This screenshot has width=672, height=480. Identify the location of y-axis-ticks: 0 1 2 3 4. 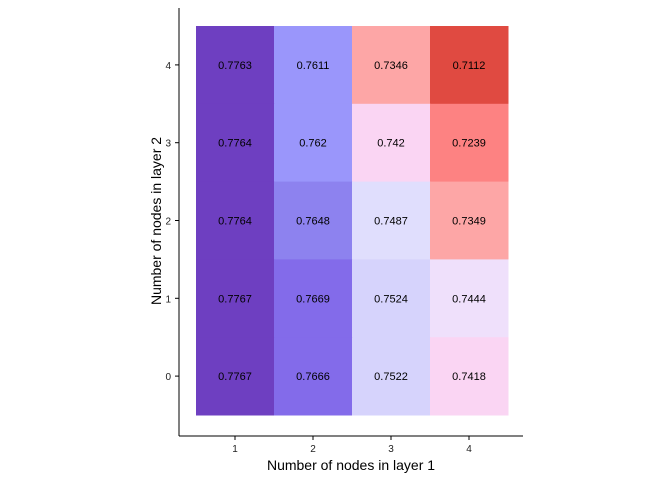
(172, 222).